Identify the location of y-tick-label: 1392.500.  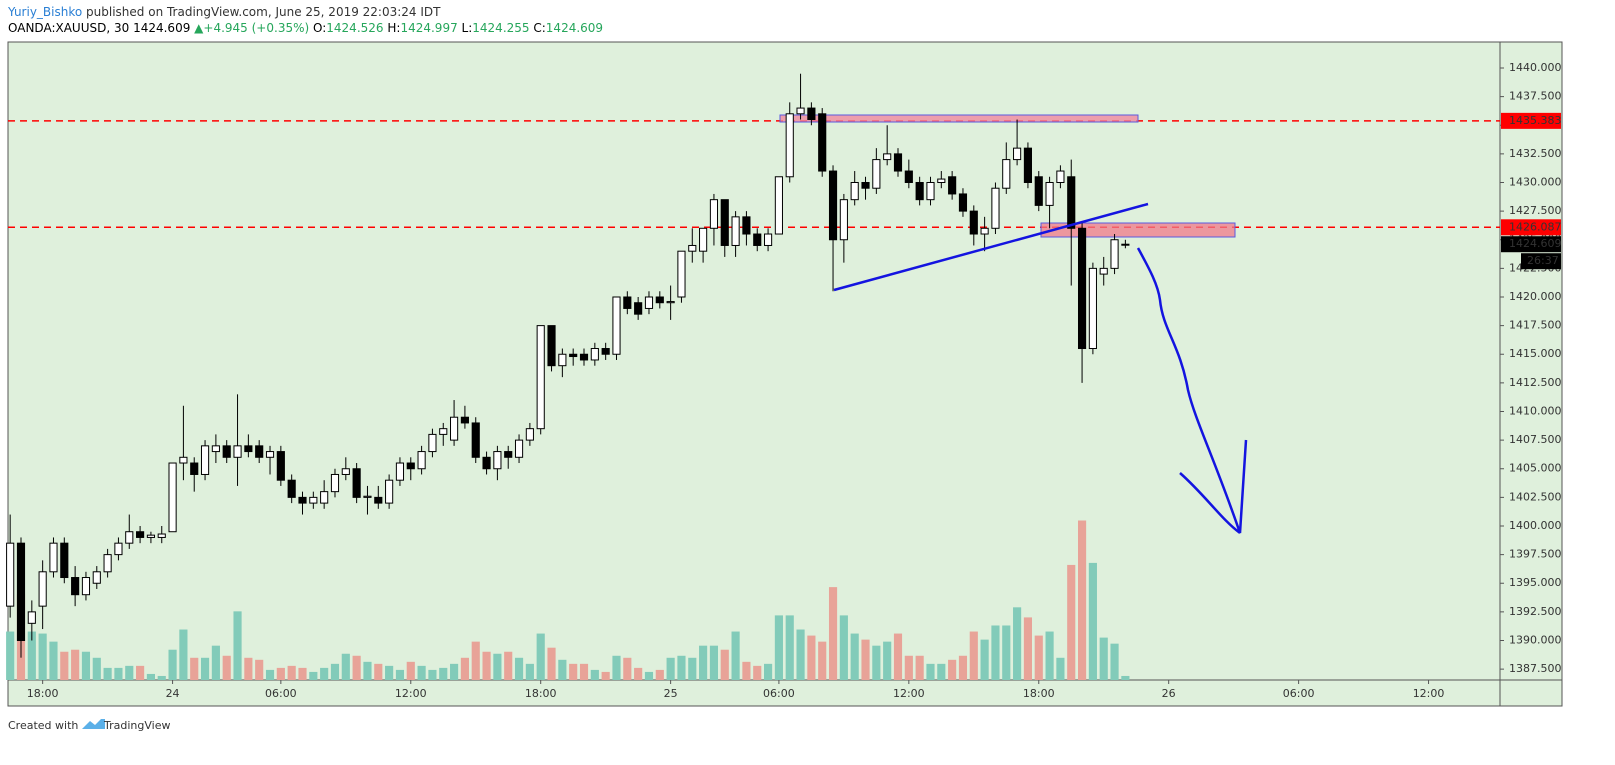
(1535, 611).